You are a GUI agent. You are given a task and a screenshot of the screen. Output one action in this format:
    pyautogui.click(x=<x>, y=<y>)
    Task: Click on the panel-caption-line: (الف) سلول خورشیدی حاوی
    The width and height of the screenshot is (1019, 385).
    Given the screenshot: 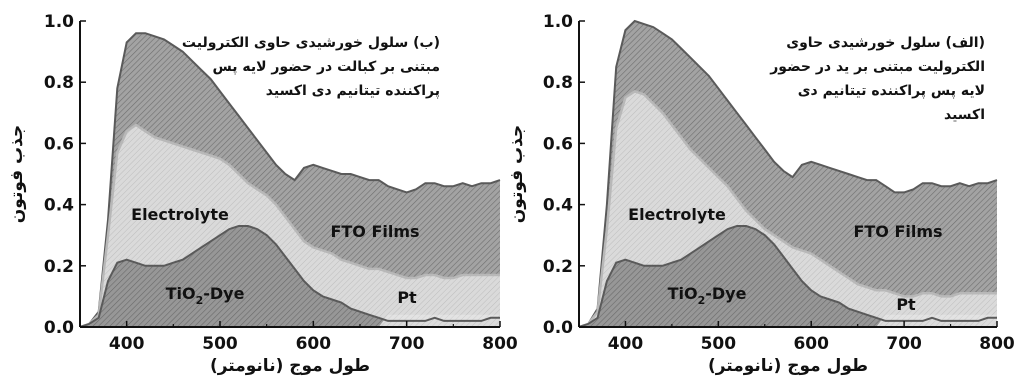 What is the action you would take?
    pyautogui.click(x=885, y=43)
    